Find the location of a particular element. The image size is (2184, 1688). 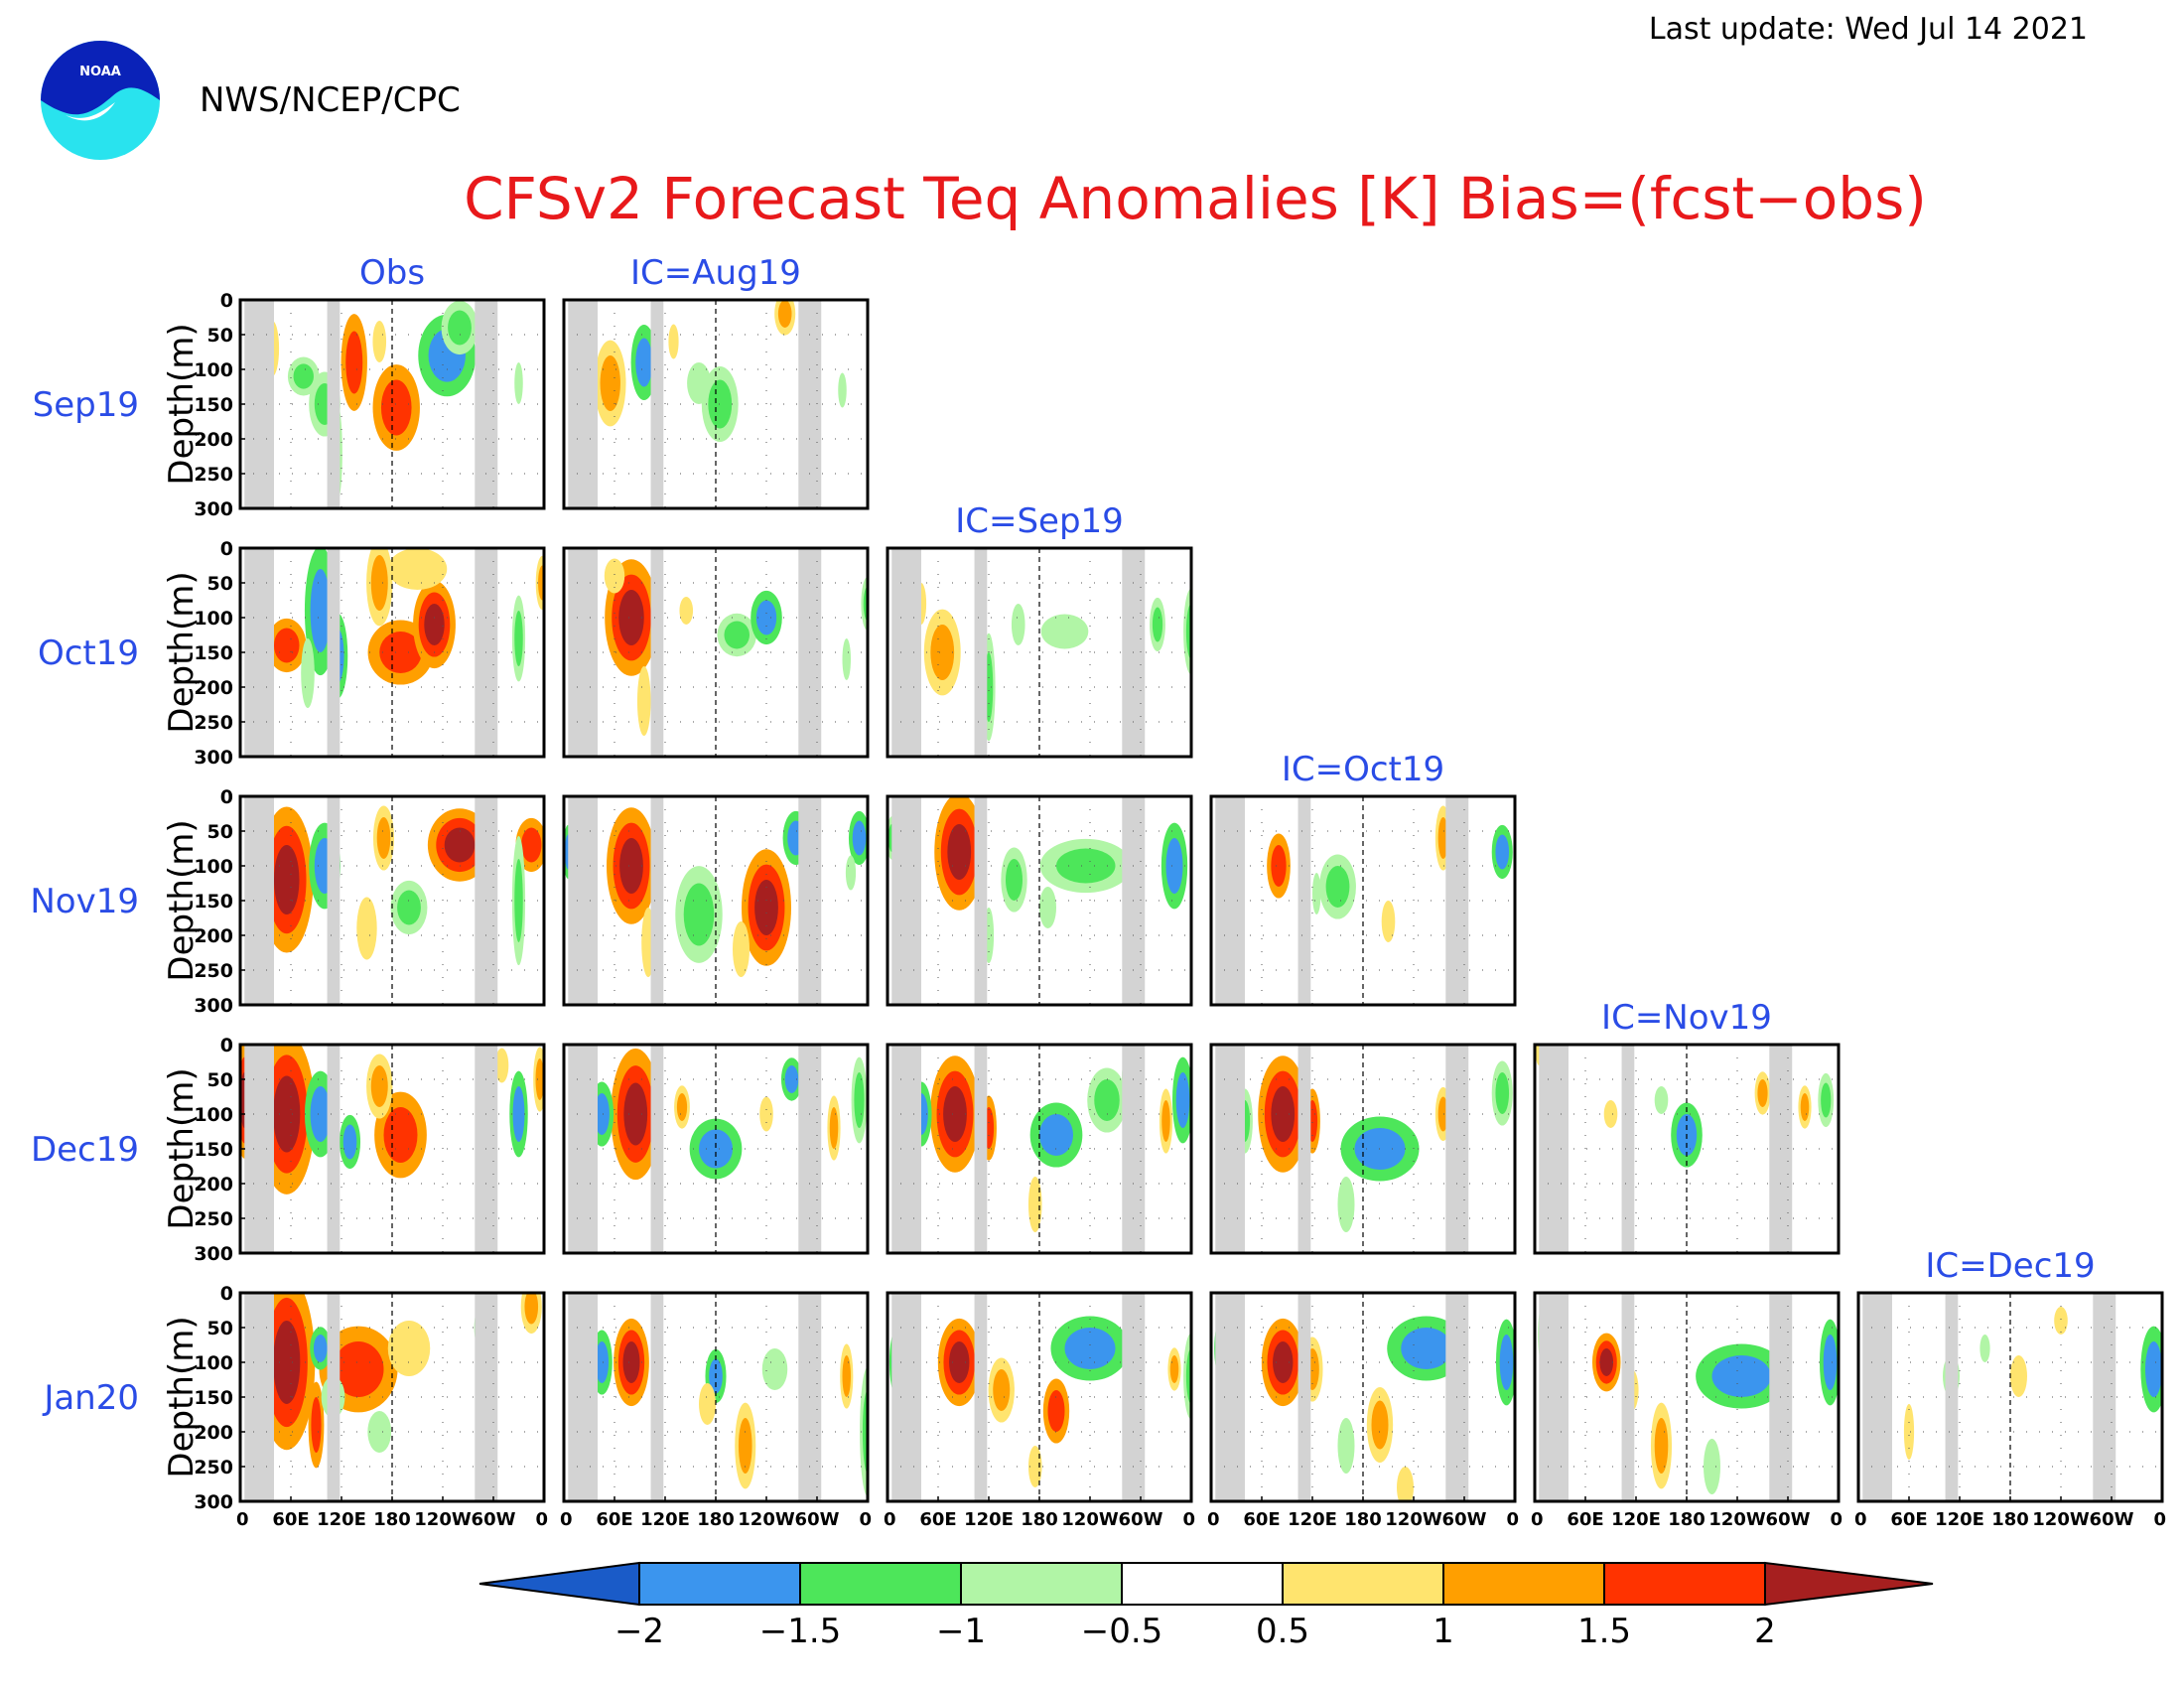

last-update: Last update: Wed Jul 14 2021 is located at coordinates (1868, 29).